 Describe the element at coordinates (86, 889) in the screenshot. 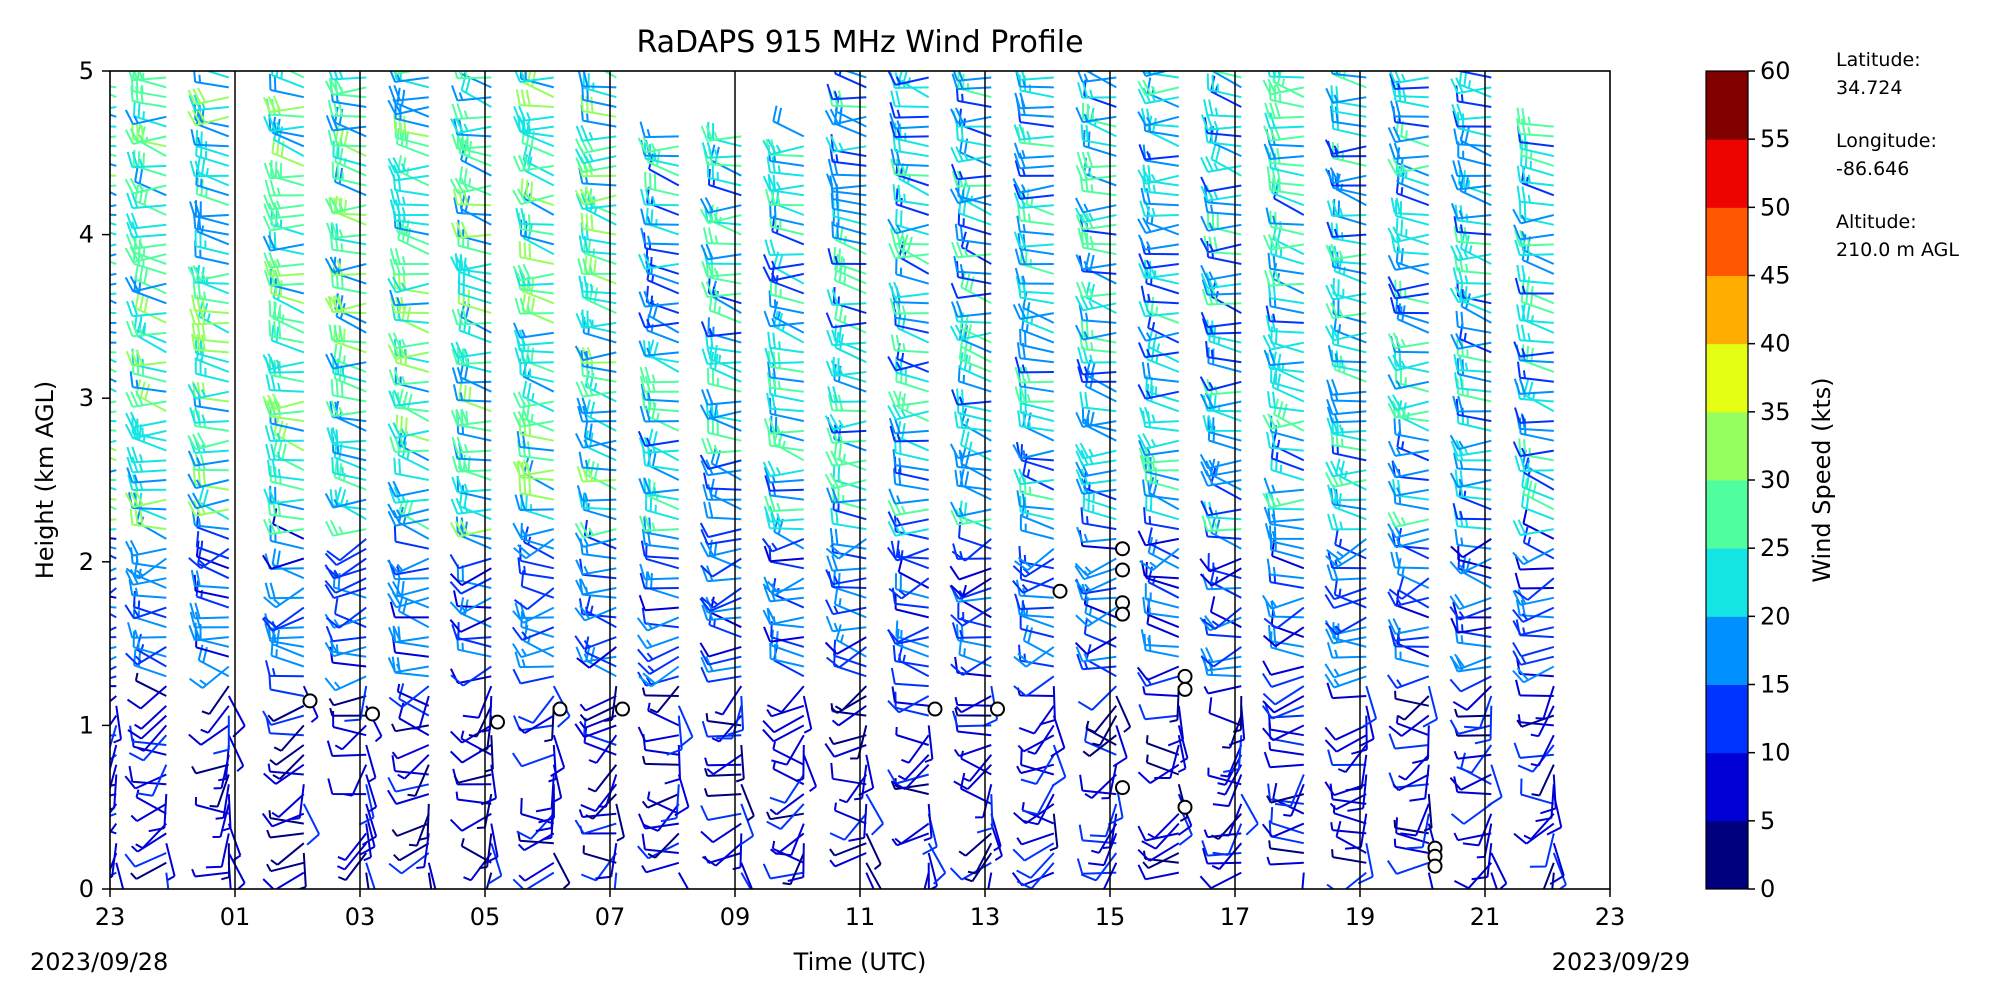

I see `y-tick-label: 0` at that location.